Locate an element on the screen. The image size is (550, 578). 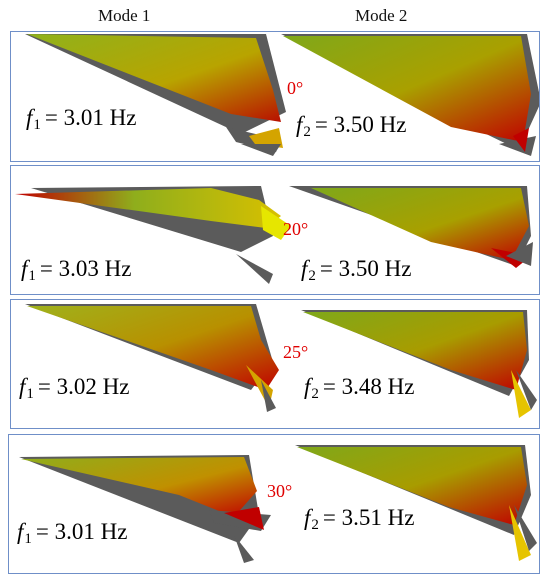
frequency-mode1: f1 = 3.03 Hz is located at coordinates (76, 270).